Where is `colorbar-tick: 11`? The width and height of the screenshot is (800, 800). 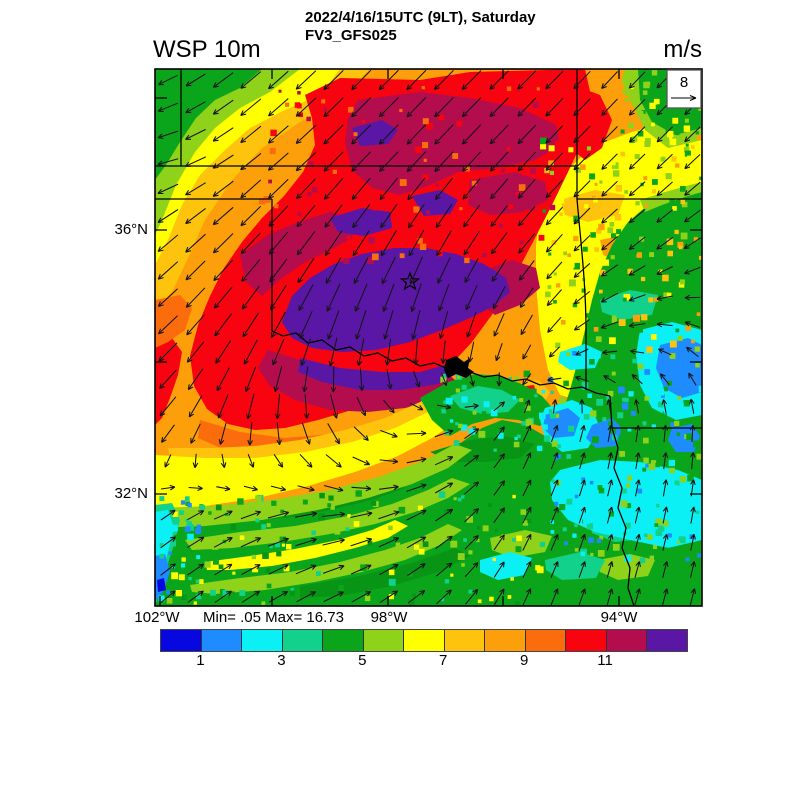 colorbar-tick: 11 is located at coordinates (605, 660).